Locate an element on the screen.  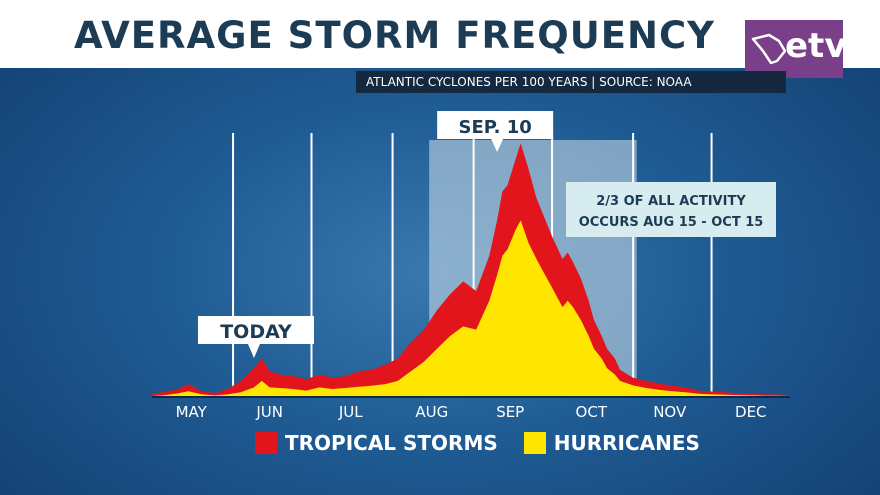
peak-callout-label: SEP. 10 is located at coordinates (494, 127).